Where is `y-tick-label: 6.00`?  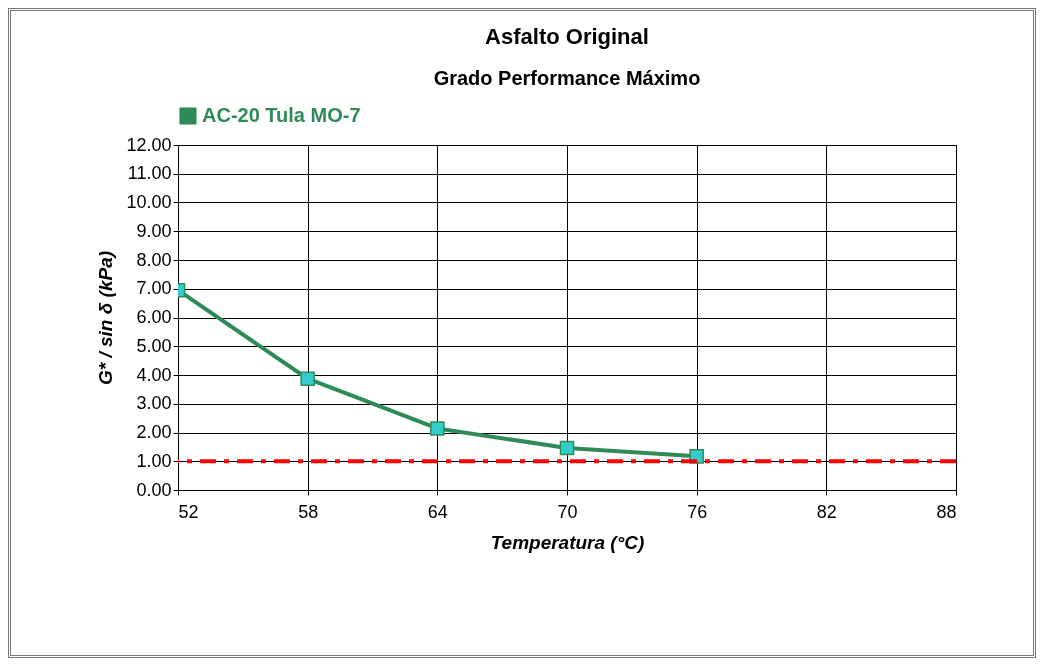 y-tick-label: 6.00 is located at coordinates (154, 317).